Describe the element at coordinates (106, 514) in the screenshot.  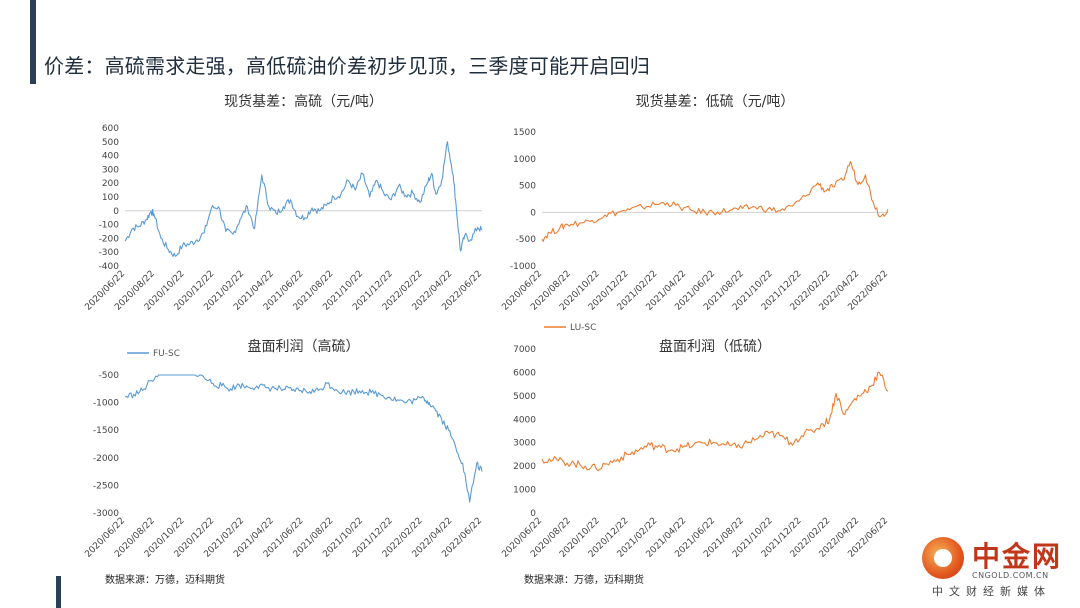
I see `y-tick-label: -3000` at that location.